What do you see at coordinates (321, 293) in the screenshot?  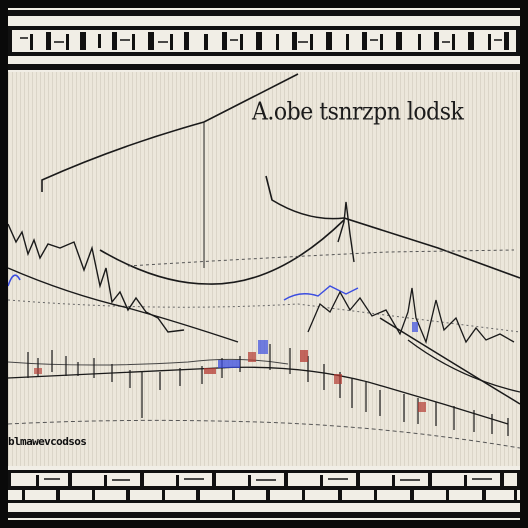 I see `blue-contour` at bounding box center [321, 293].